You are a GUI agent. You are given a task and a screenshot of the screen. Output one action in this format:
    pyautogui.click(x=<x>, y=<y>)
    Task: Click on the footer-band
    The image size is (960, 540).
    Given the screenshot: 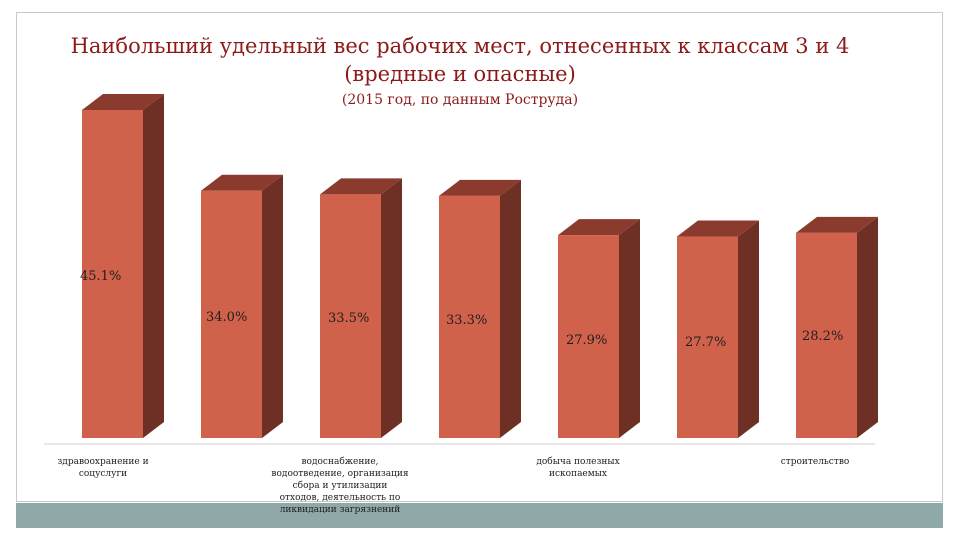 What is the action you would take?
    pyautogui.click(x=479, y=515)
    